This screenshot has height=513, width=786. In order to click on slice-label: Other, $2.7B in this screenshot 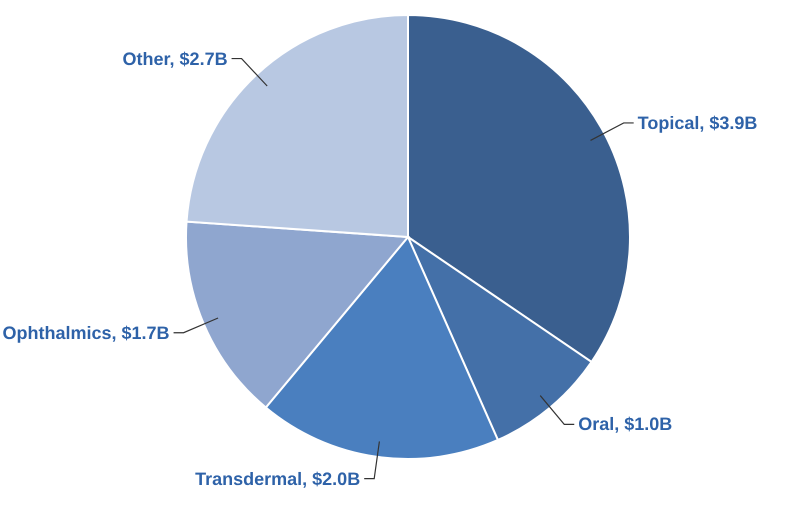, I will do `click(175, 59)`.